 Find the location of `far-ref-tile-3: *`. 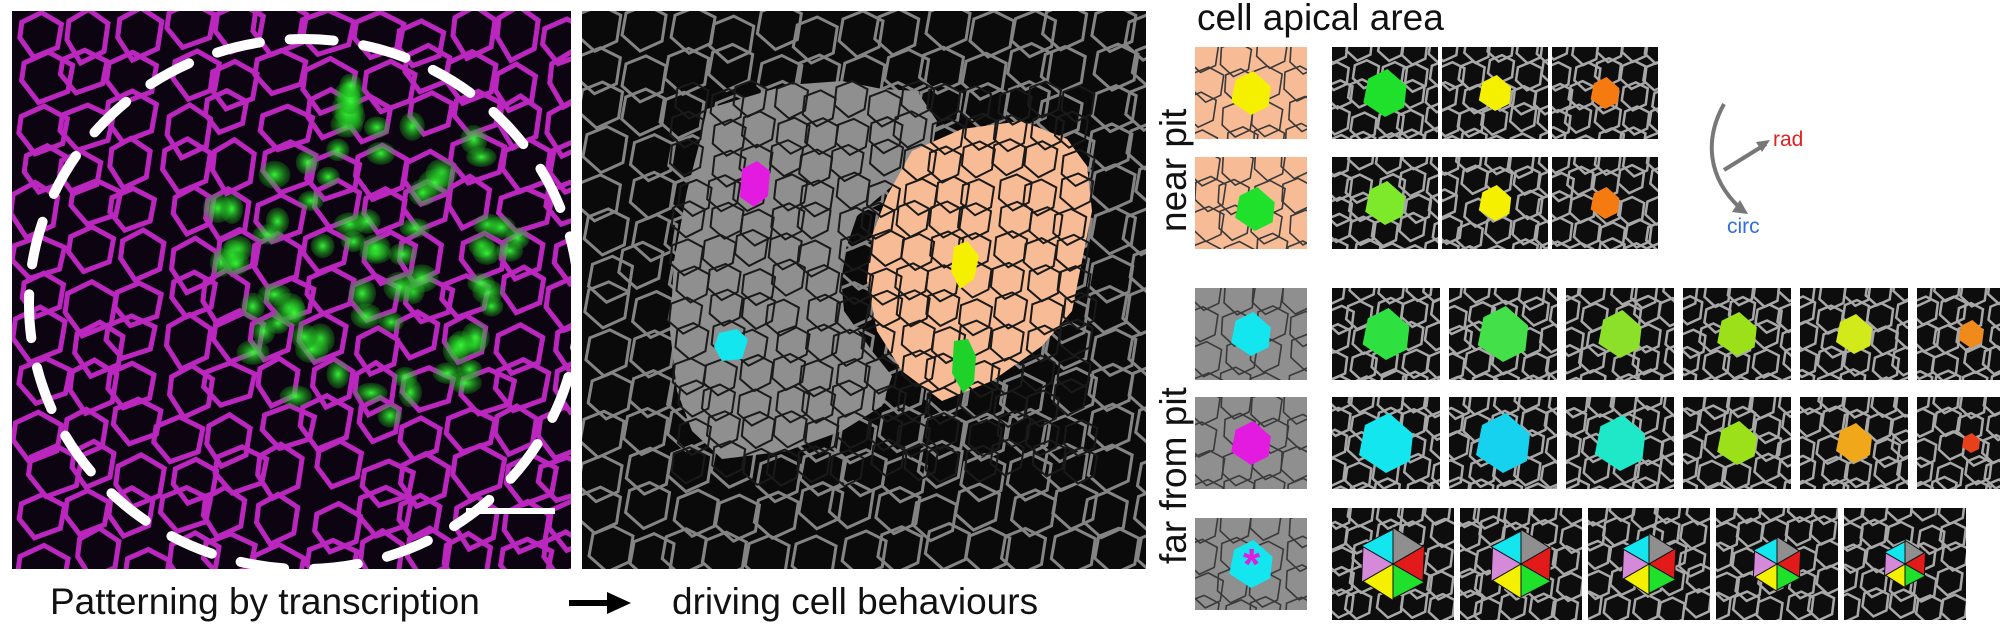

far-ref-tile-3: * is located at coordinates (1251, 564).